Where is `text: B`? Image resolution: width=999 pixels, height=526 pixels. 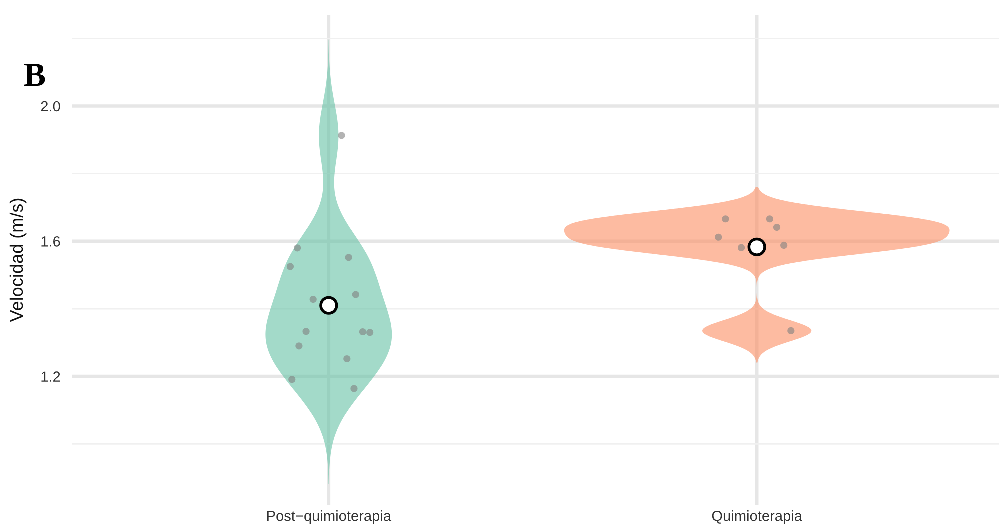
text: B is located at coordinates (35, 75).